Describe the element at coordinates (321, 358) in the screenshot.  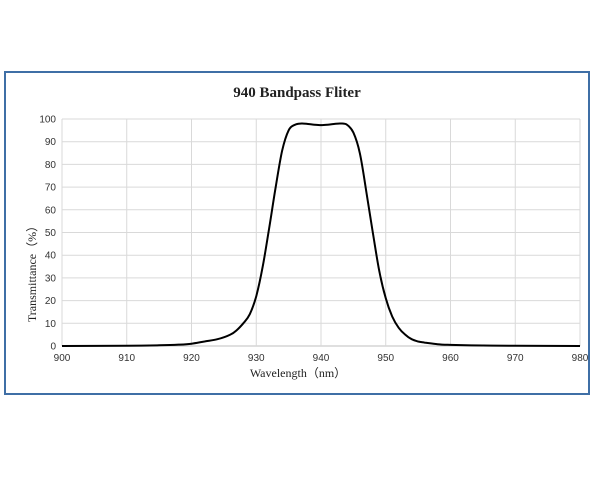
I see `x-tick-label: 940` at that location.